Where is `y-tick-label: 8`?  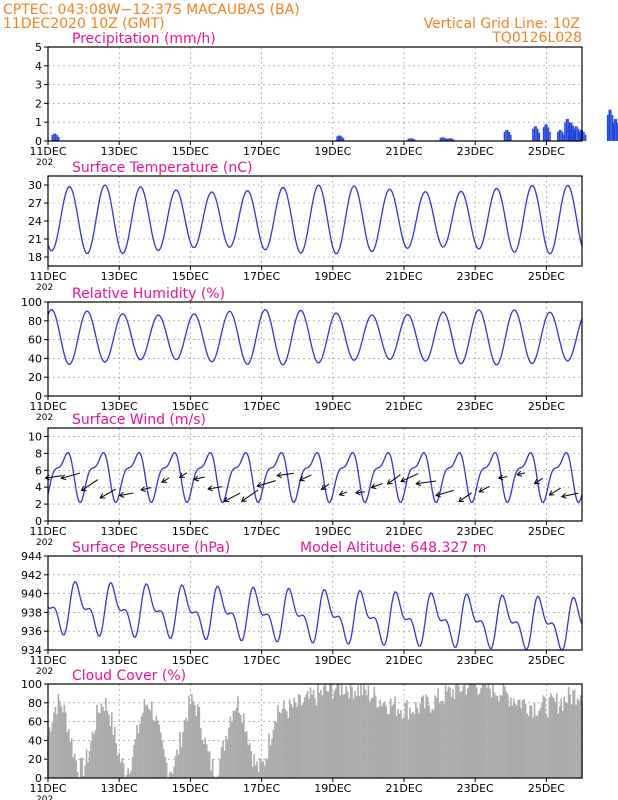
y-tick-label: 8 is located at coordinates (38, 453).